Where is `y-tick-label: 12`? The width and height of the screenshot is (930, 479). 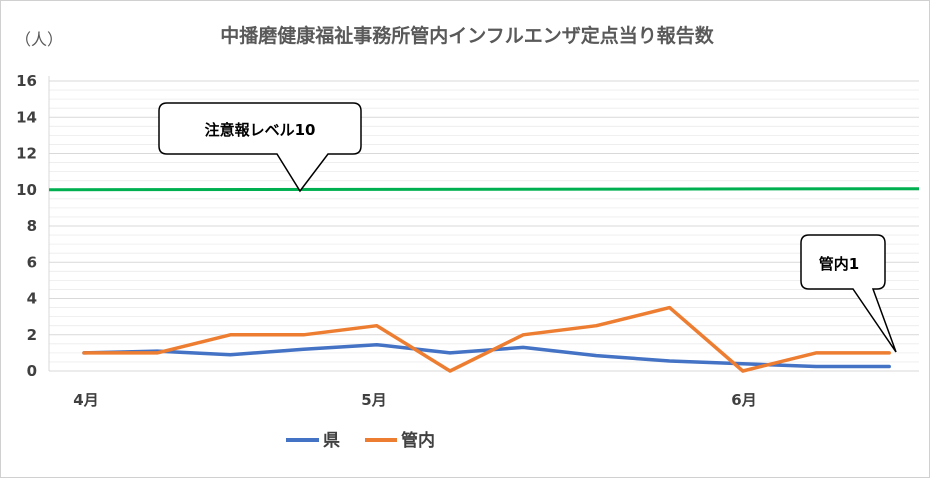
y-tick-label: 12 is located at coordinates (26, 154).